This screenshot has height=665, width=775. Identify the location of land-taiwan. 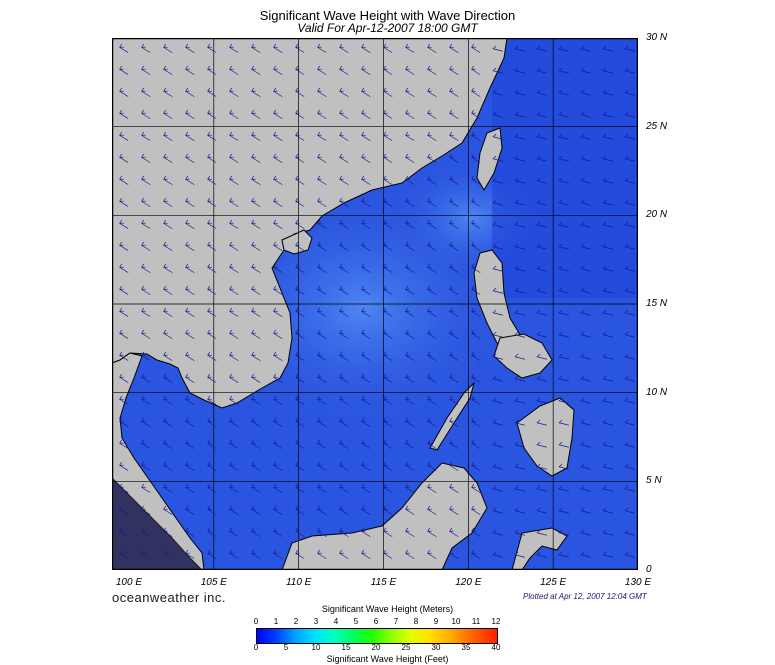
(489, 159).